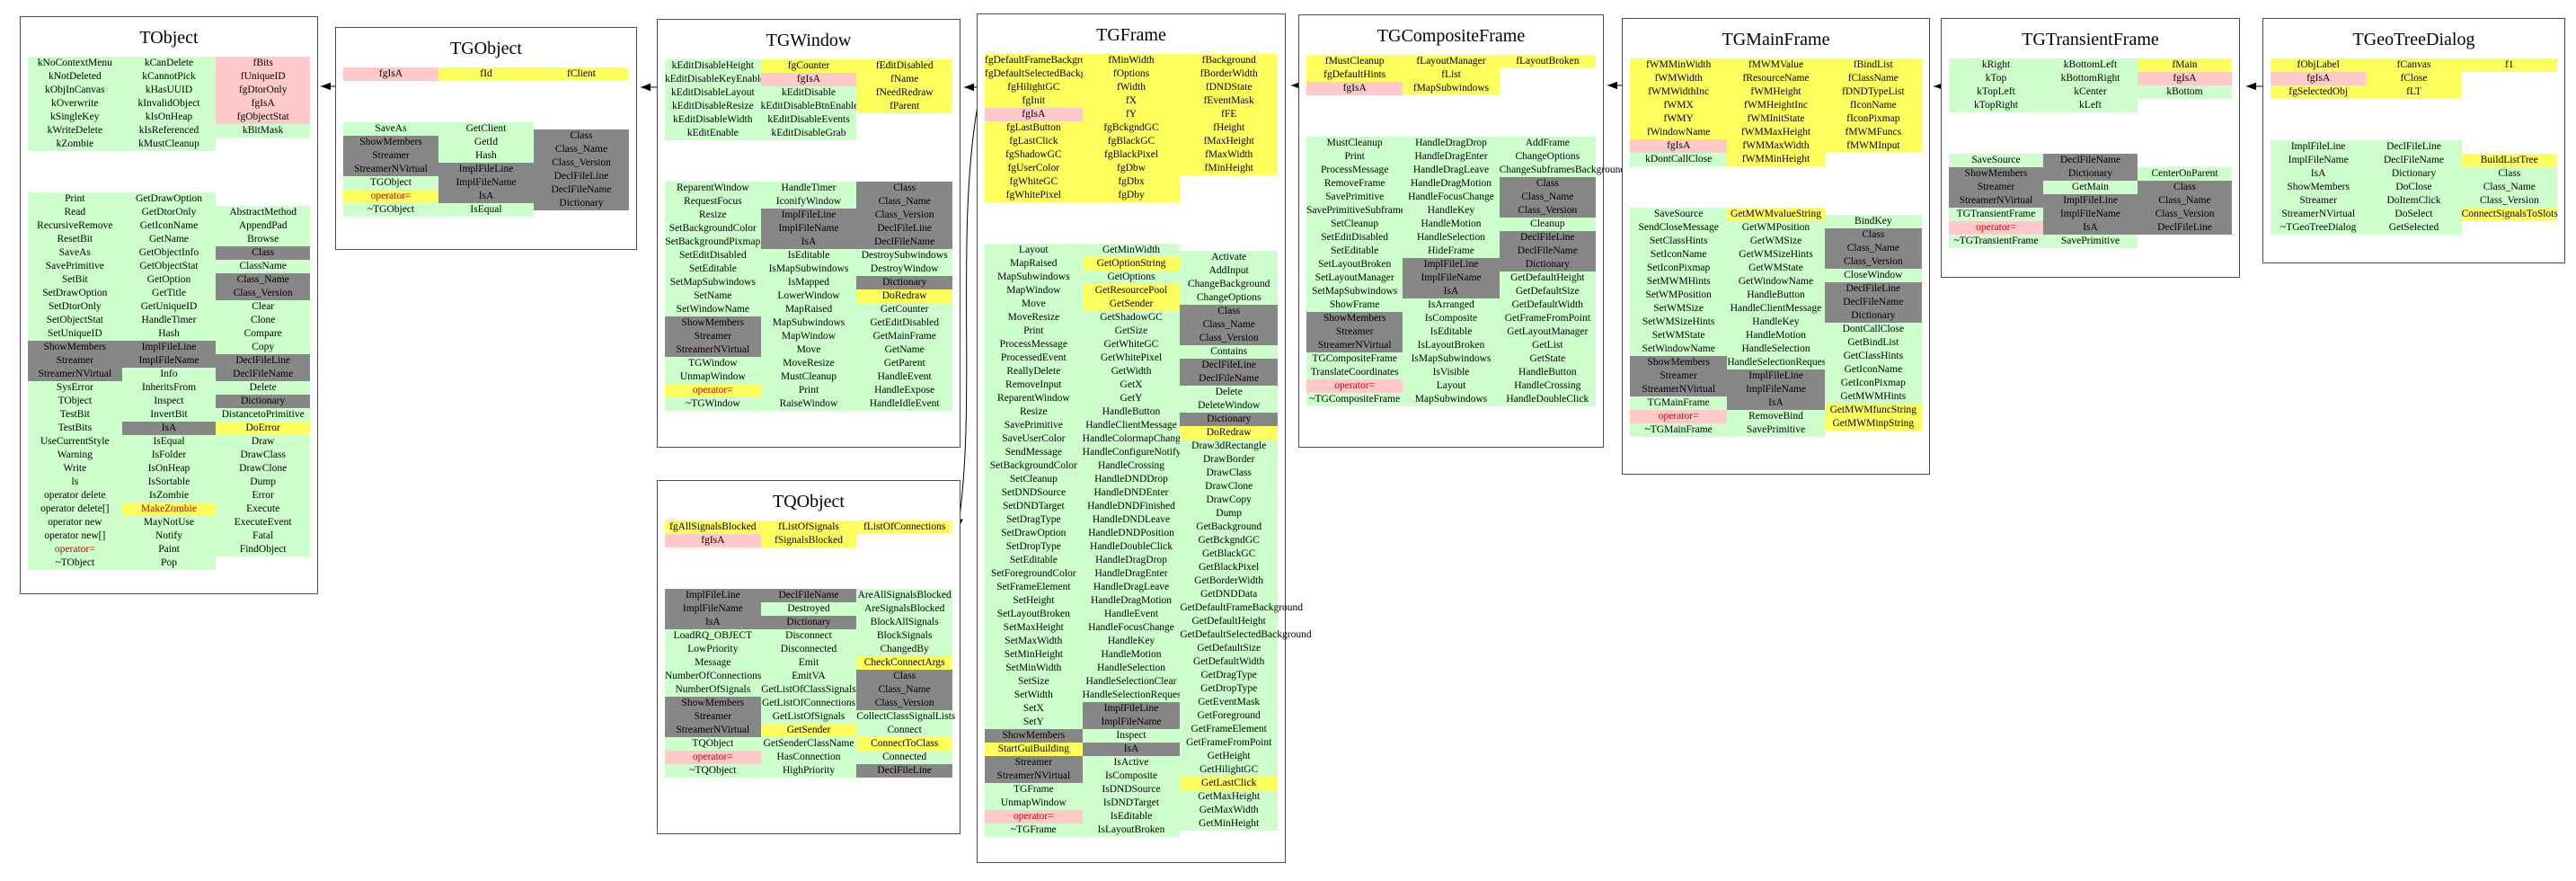 Image resolution: width=2576 pixels, height=881 pixels. I want to click on member-cell: SaveSource, so click(1679, 214).